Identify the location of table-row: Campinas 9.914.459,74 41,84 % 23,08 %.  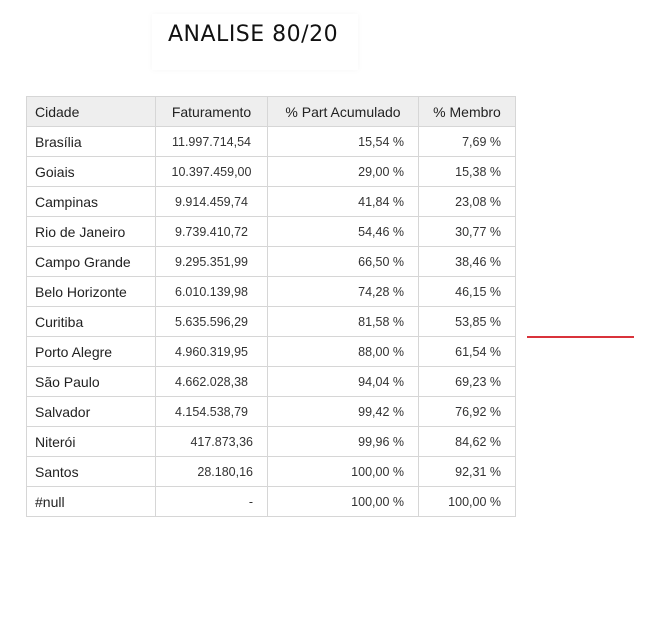
(271, 201).